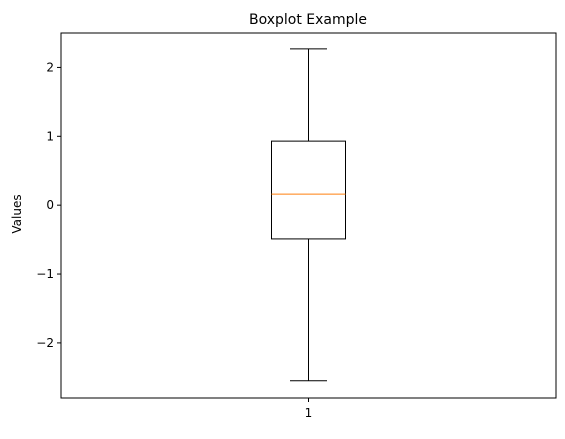 Image resolution: width=565 pixels, height=439 pixels. Describe the element at coordinates (45, 274) in the screenshot. I see `y-tick-label: −1` at that location.